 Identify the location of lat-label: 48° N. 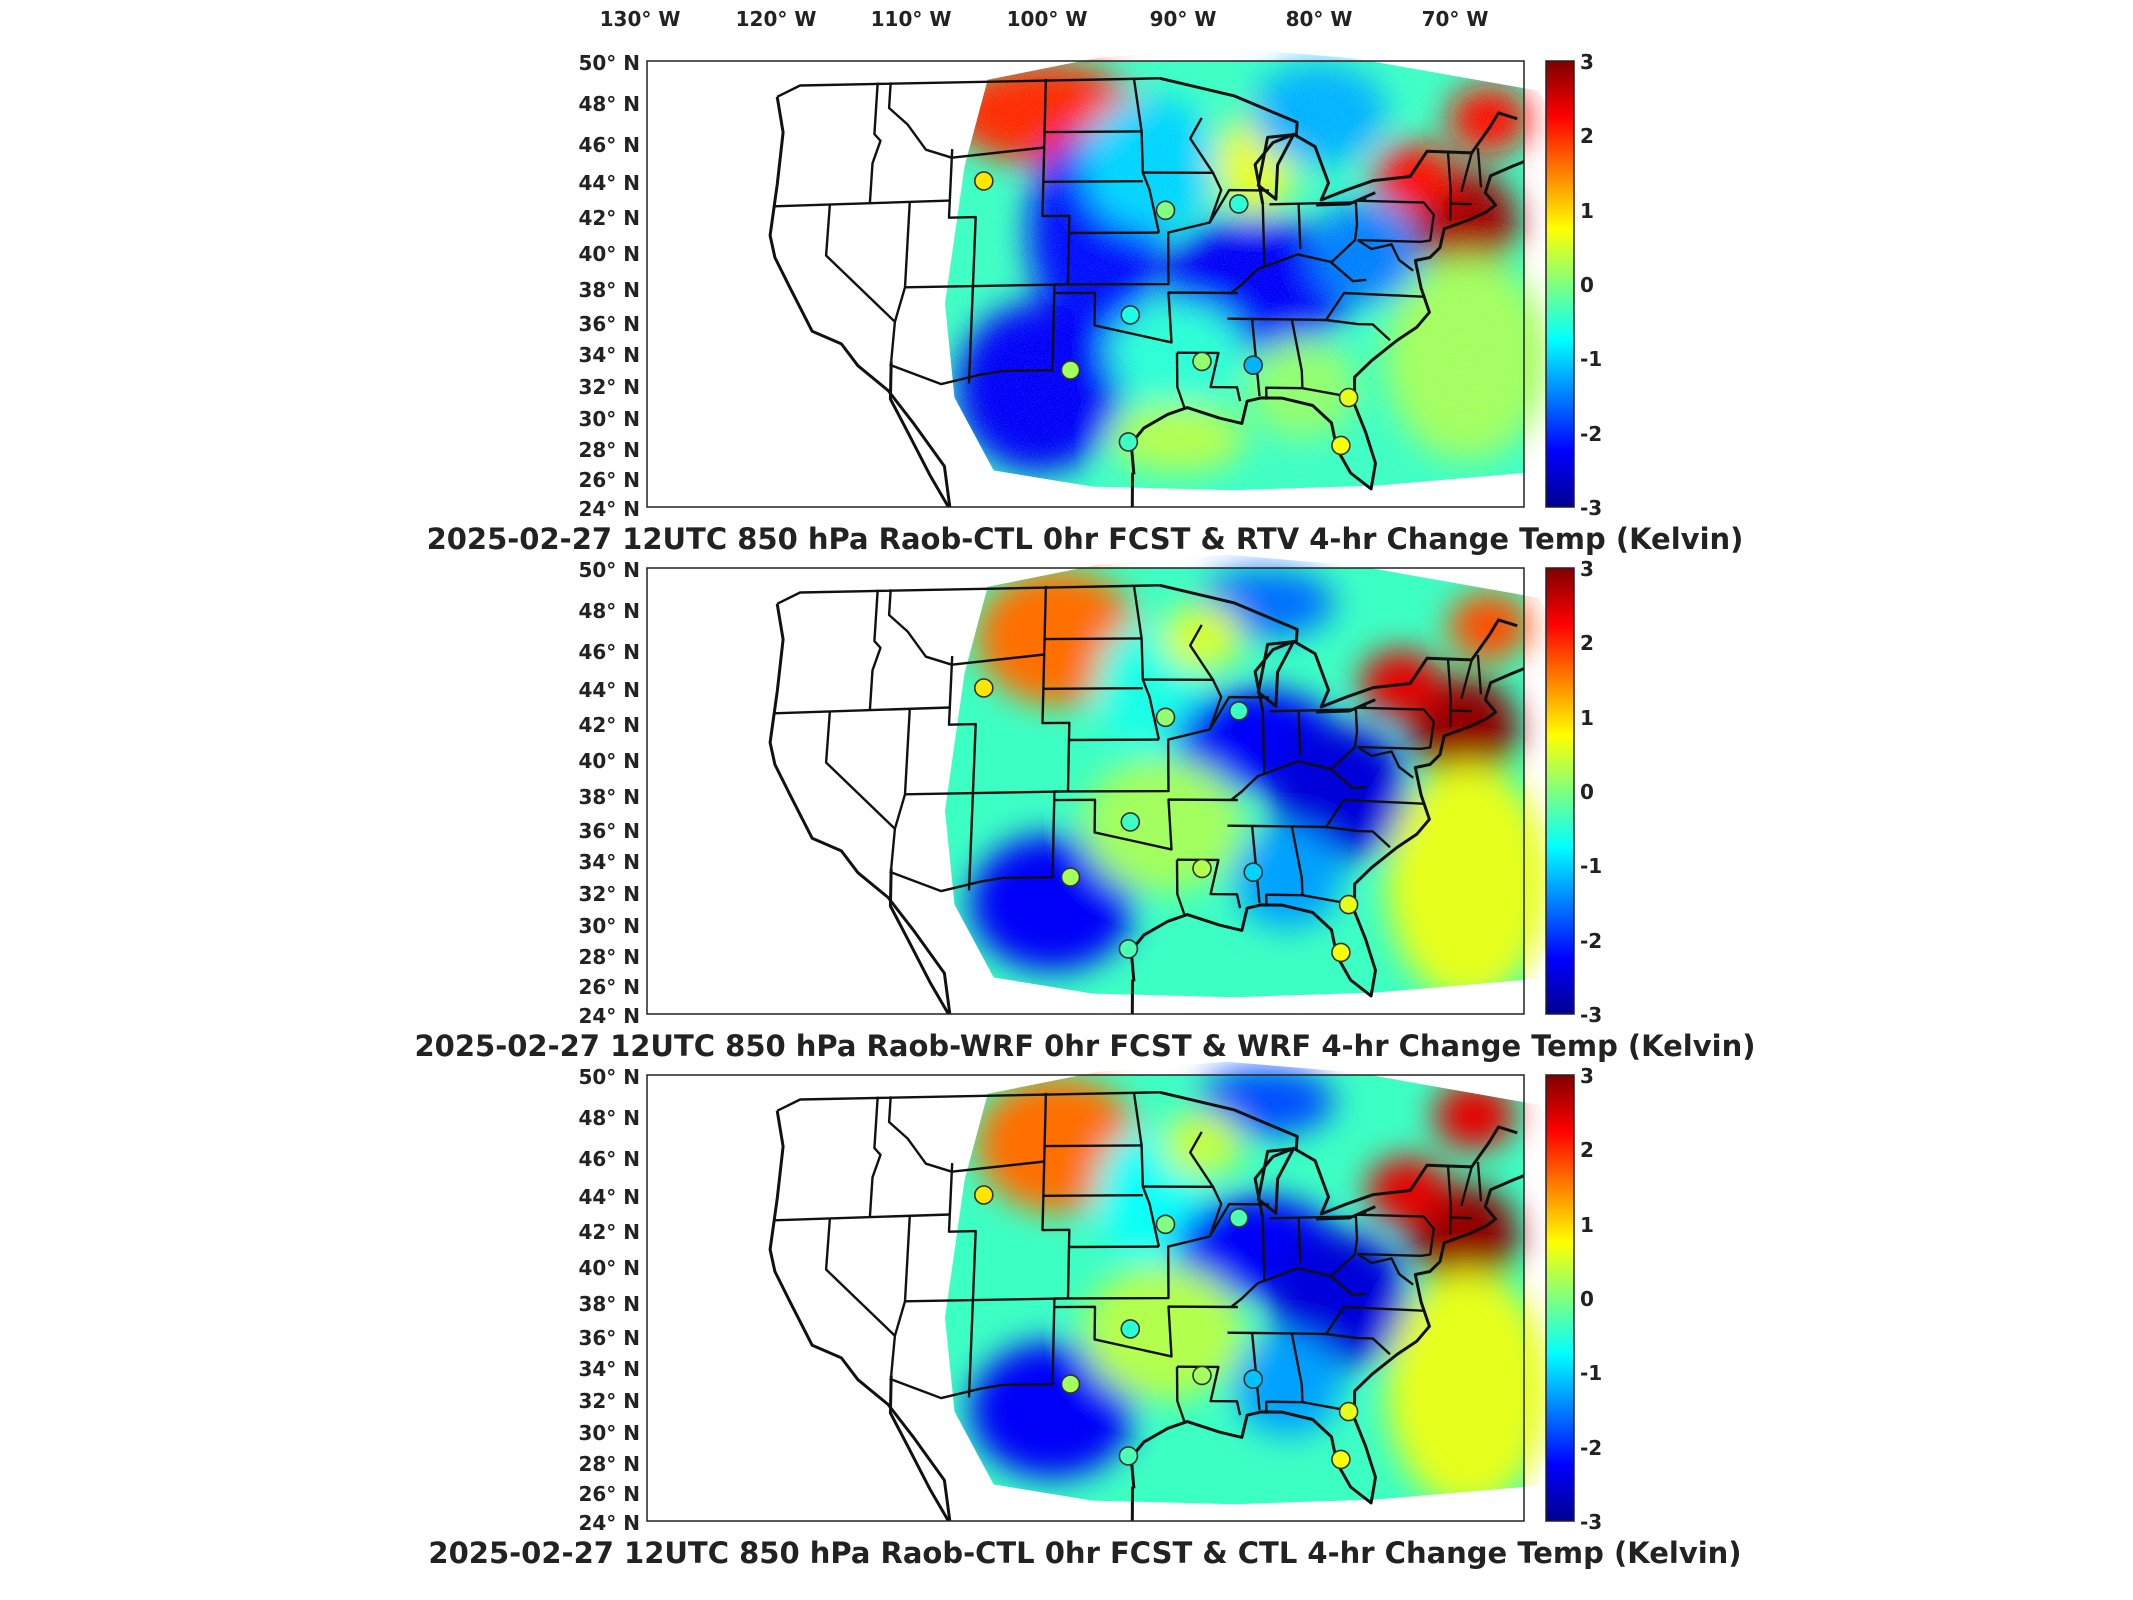
(609, 611).